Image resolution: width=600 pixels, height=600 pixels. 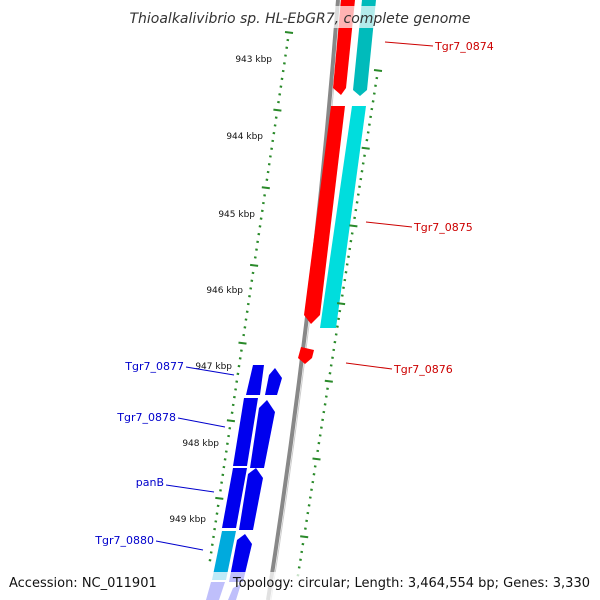 What do you see at coordinates (124, 540) in the screenshot?
I see `label-tgr7-0880: Tgr7_0880` at bounding box center [124, 540].